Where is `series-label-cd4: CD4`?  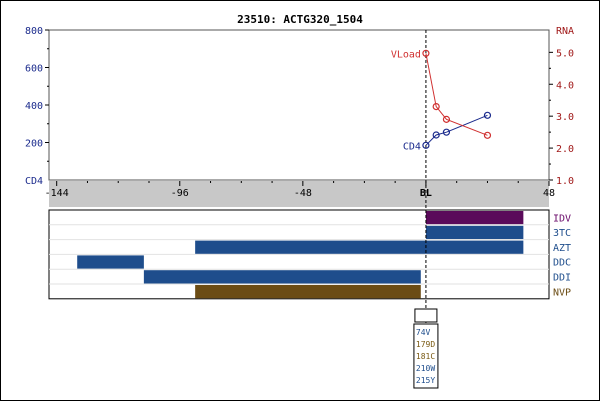 series-label-cd4: CD4 is located at coordinates (412, 146).